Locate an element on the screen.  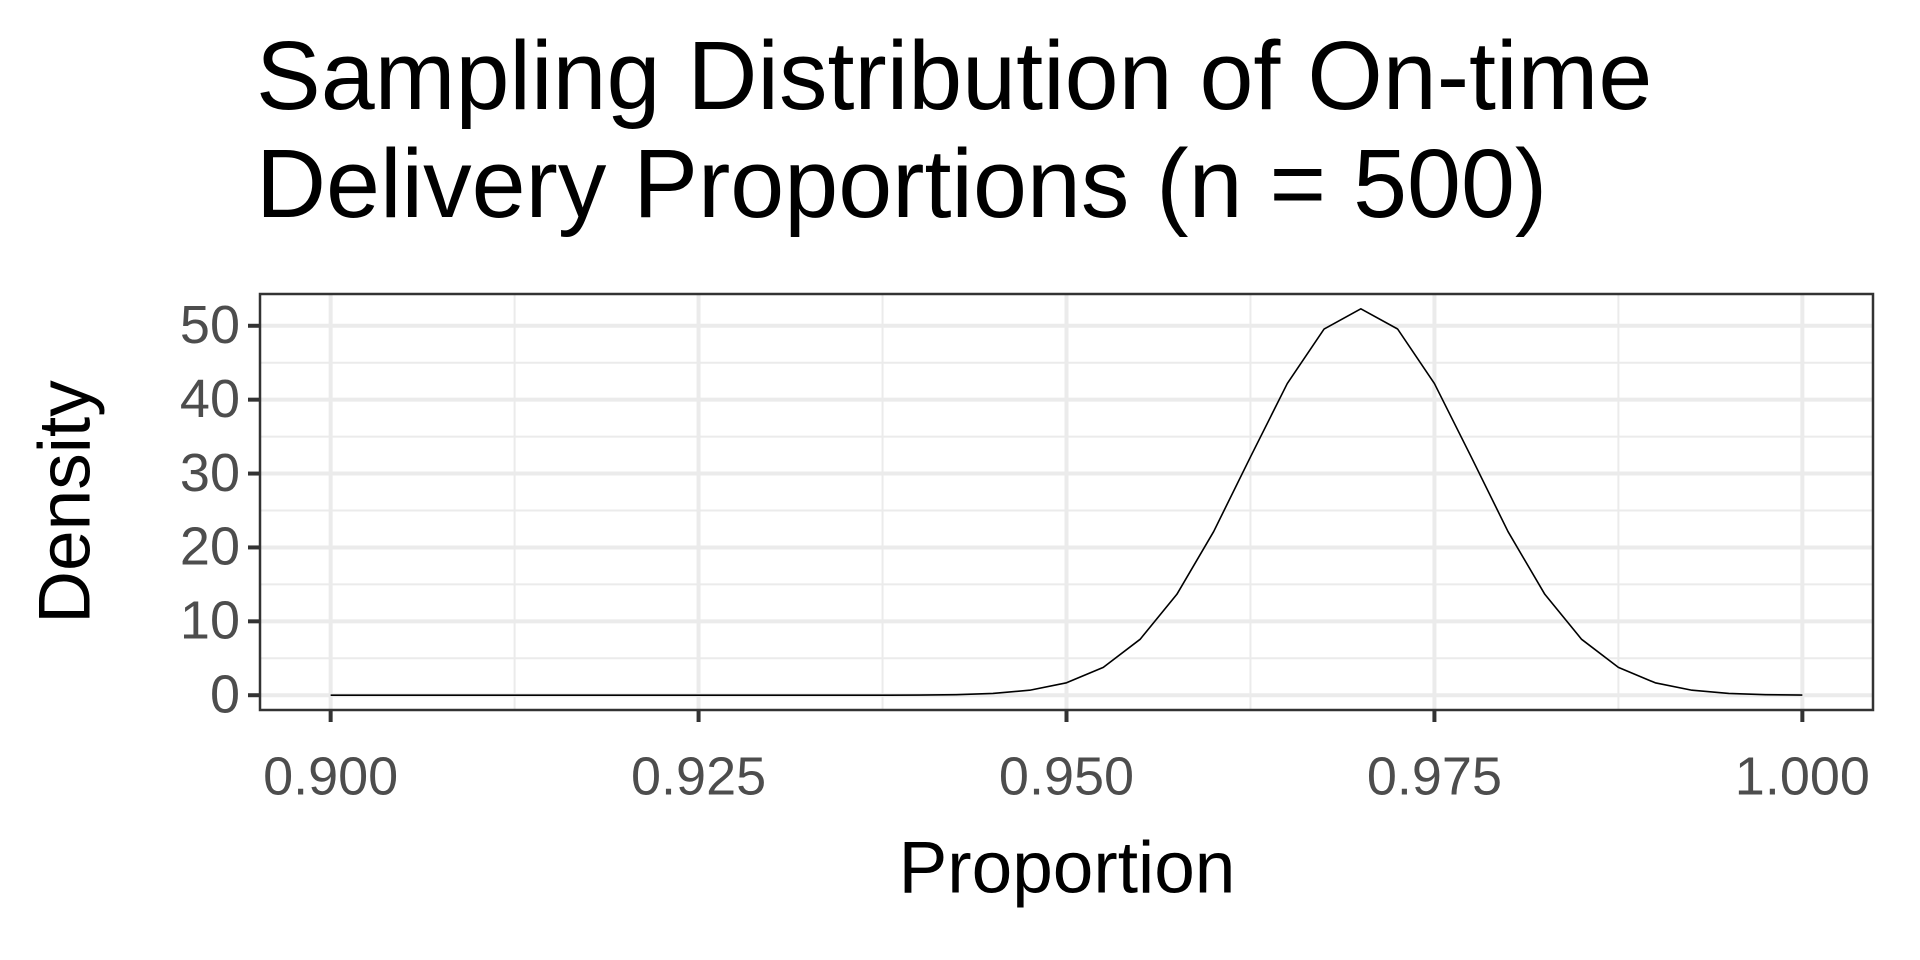
y-tick-label: 0 is located at coordinates (225, 694).